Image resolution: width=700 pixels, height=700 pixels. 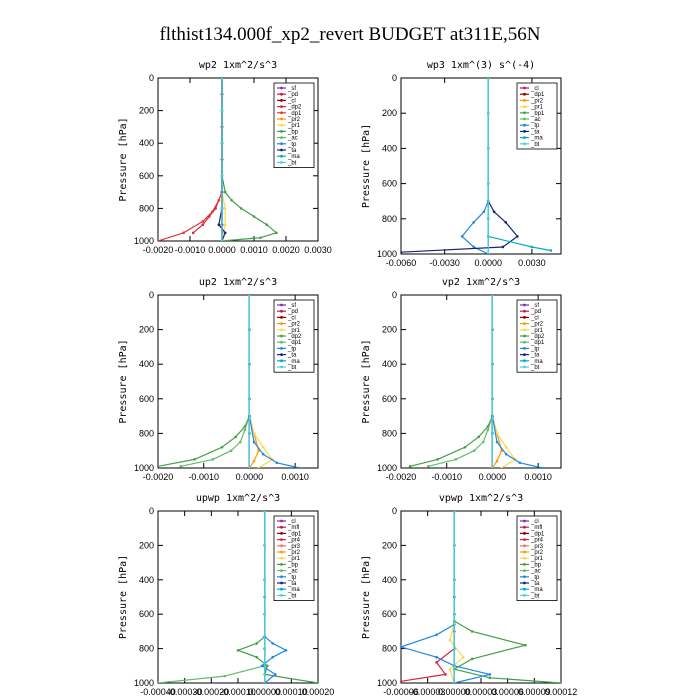 I want to click on legend-label: _pd, so click(x=535, y=312).